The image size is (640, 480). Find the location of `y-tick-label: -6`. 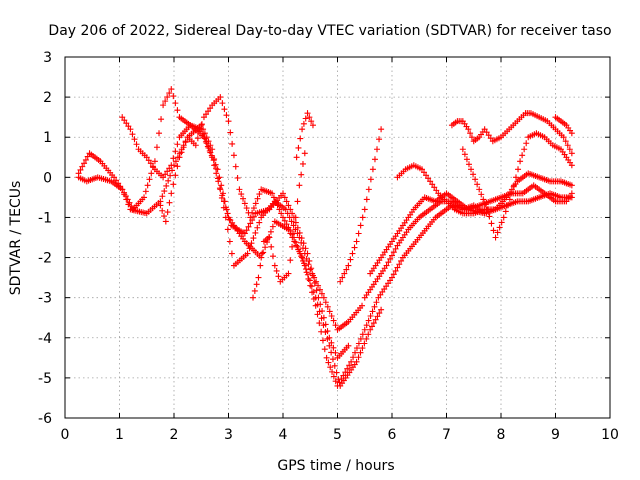

y-tick-label: -6 is located at coordinates (45, 419).